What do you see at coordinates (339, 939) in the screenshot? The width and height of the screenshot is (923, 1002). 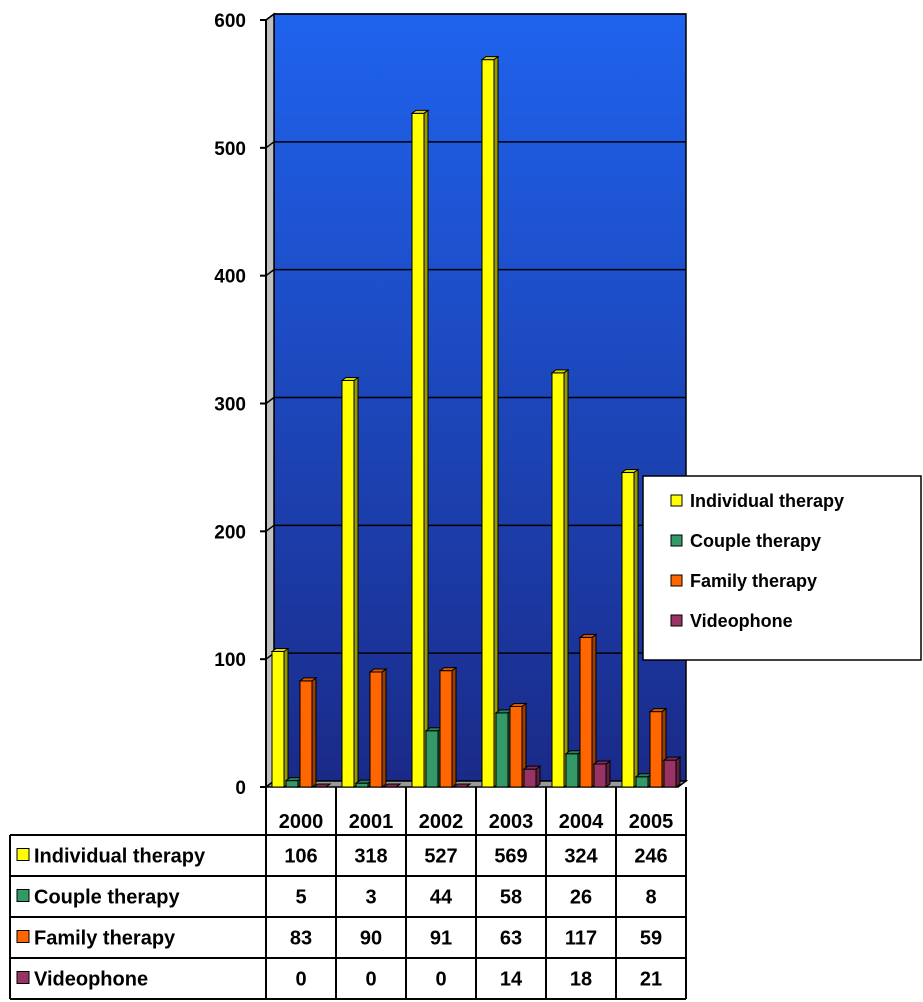 I see `table-row: Family therapy 83 90 91 63 117 59` at bounding box center [339, 939].